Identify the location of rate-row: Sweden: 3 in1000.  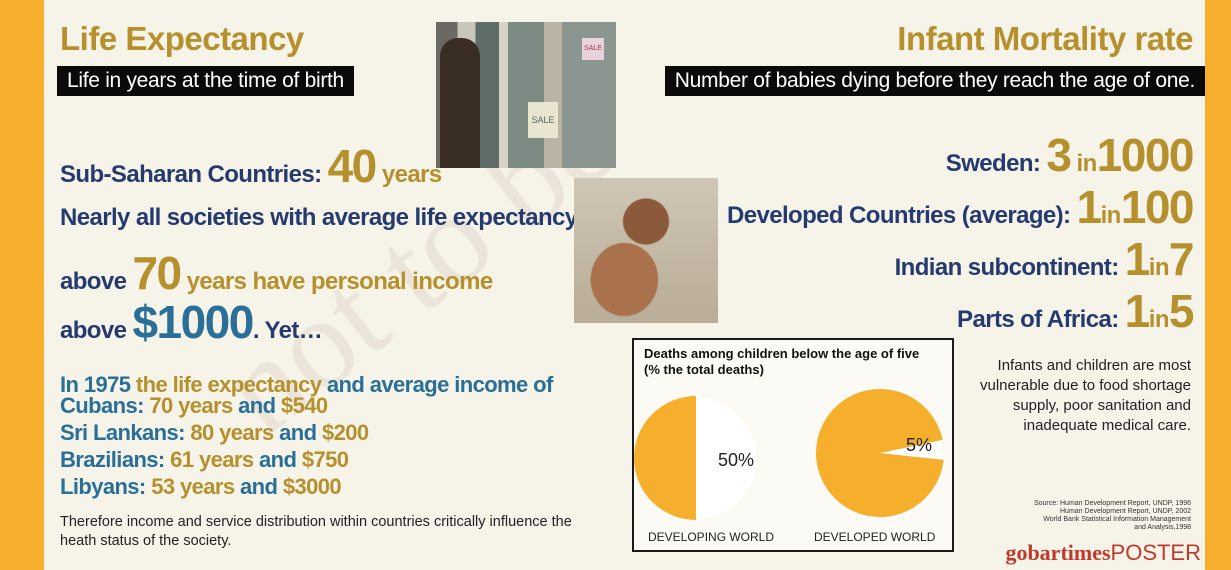
(1070, 155).